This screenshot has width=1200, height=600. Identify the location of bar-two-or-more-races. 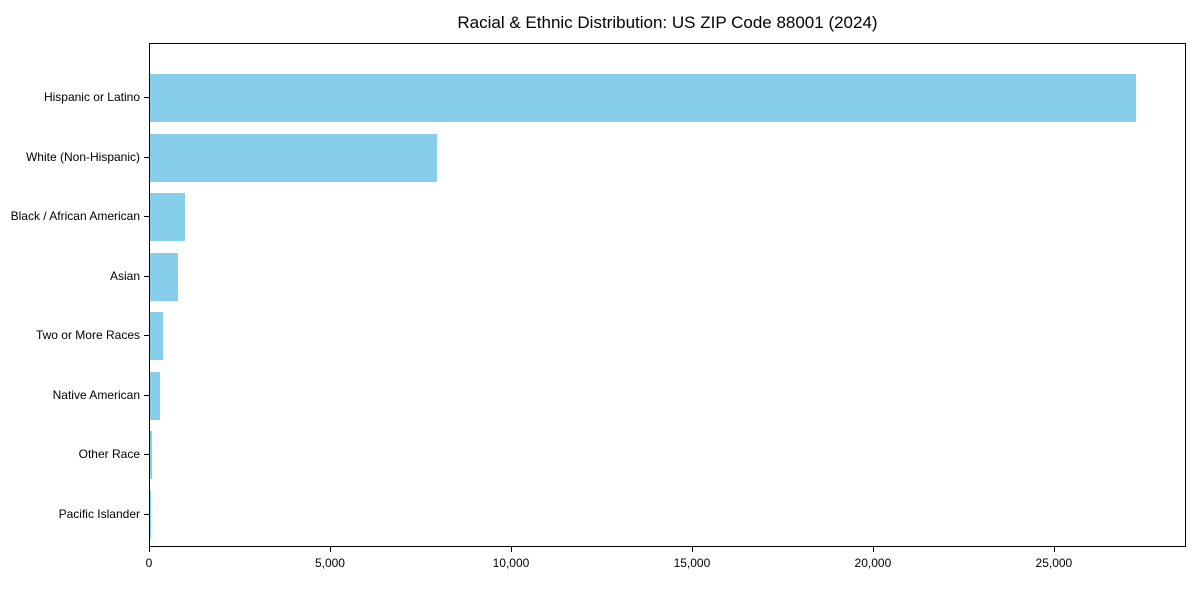
(157, 336).